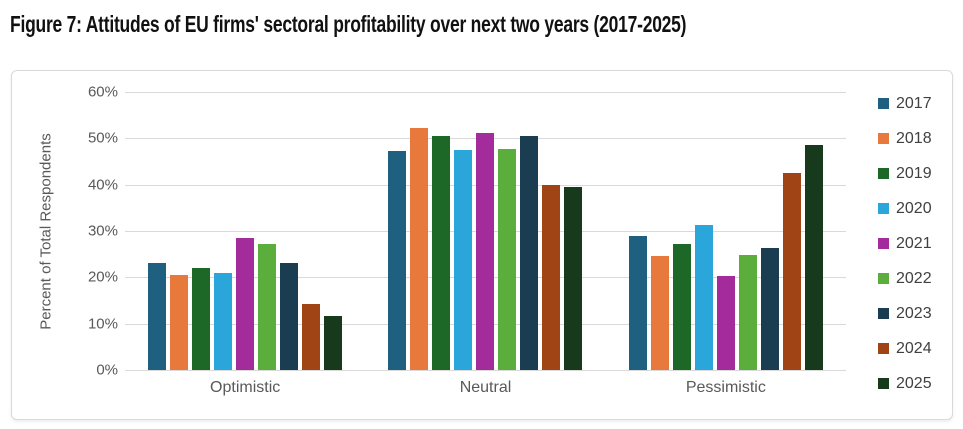 The width and height of the screenshot is (963, 429). I want to click on bar-neutral-2021, so click(485, 251).